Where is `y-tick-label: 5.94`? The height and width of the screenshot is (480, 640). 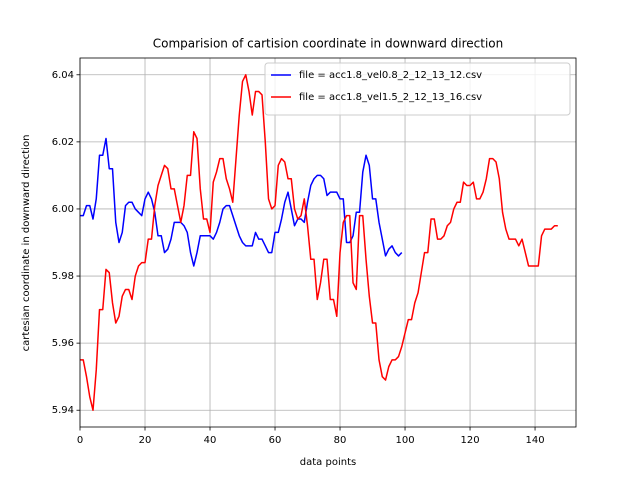 y-tick-label: 5.94 is located at coordinates (63, 410).